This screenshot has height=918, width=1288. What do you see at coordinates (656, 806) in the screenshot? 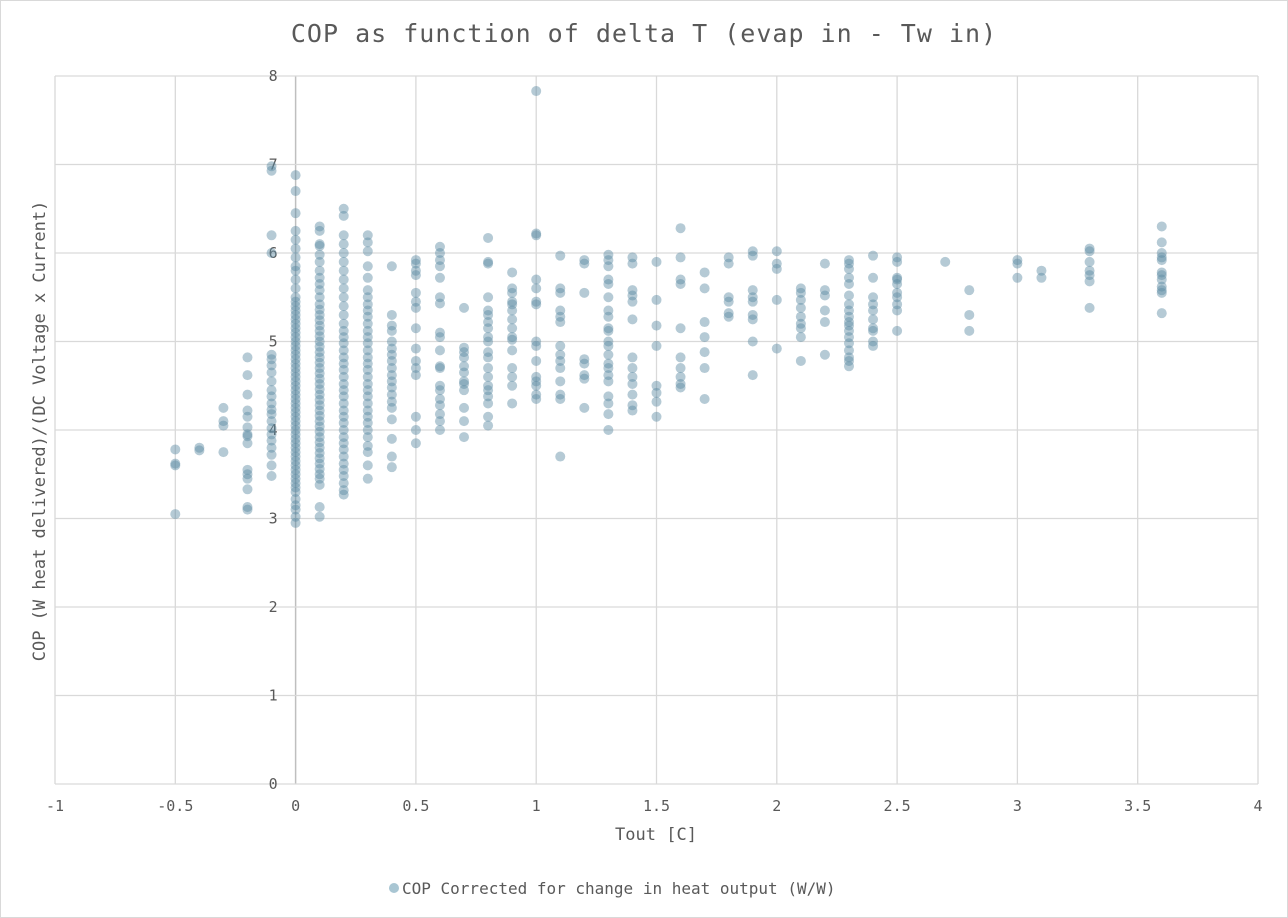
I see `x-tick-label: 1.5` at bounding box center [656, 806].